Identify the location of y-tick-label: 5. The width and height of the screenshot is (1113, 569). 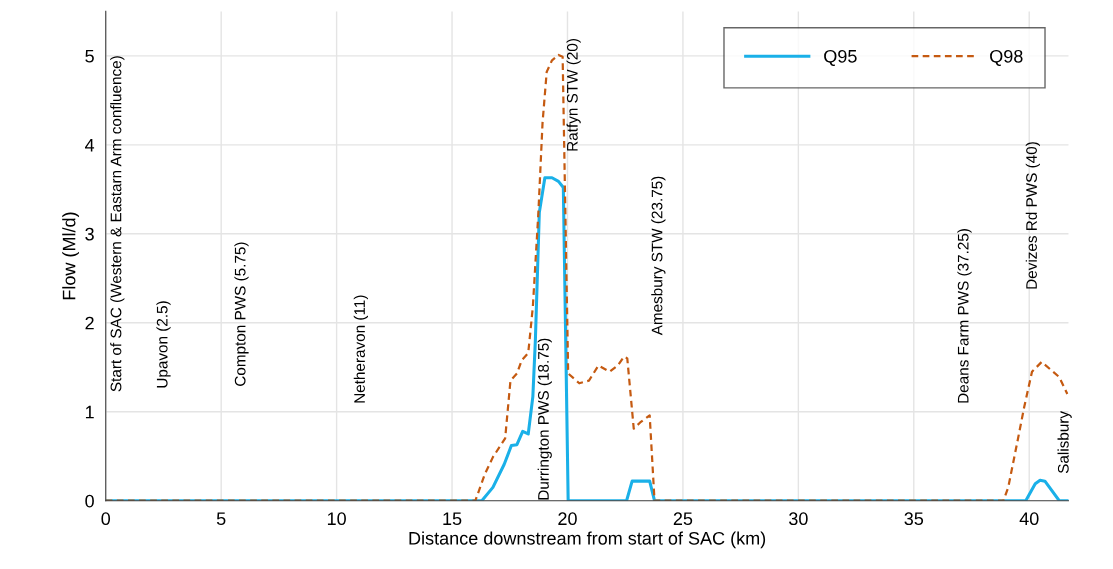
(89, 56).